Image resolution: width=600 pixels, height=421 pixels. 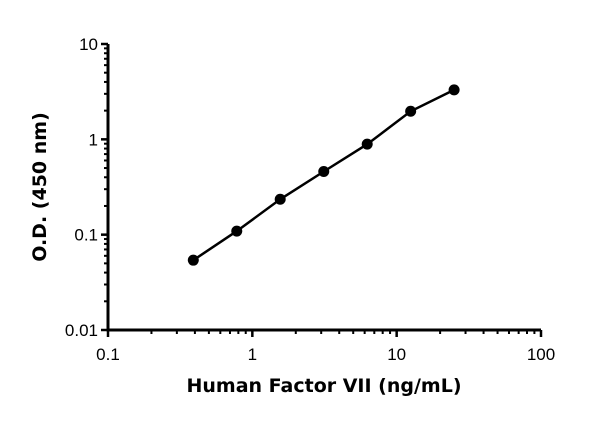 What do you see at coordinates (396, 354) in the screenshot?
I see `x-tick-label: 10` at bounding box center [396, 354].